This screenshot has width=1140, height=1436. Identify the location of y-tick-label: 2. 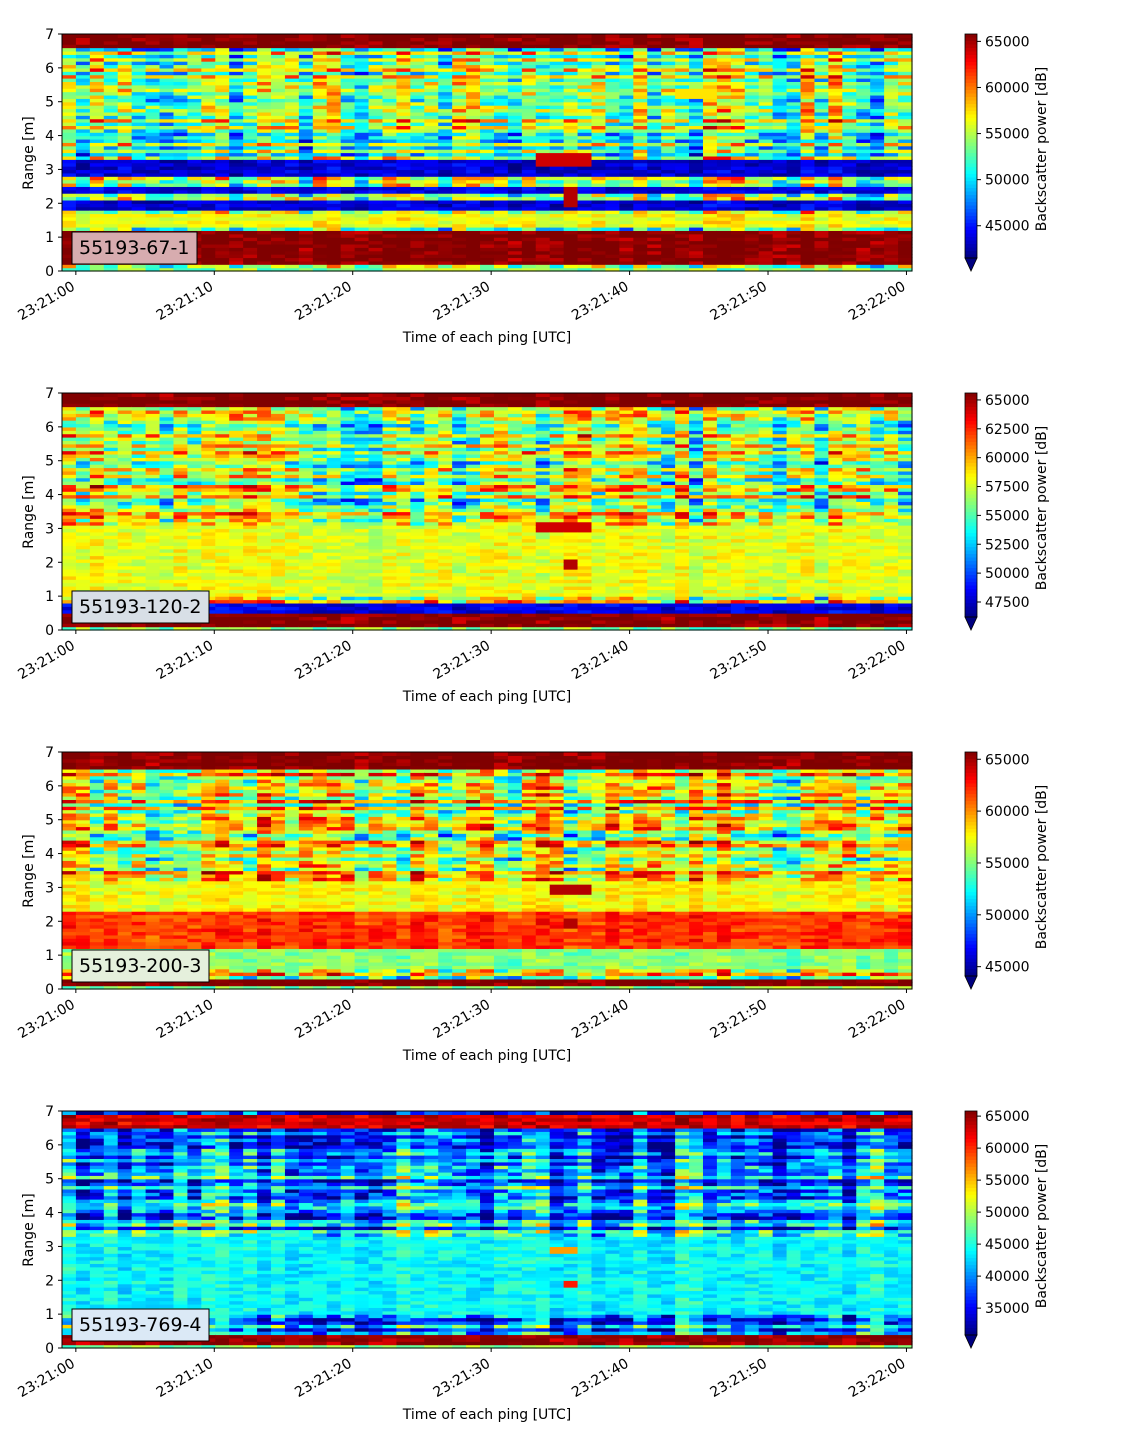
(49, 204).